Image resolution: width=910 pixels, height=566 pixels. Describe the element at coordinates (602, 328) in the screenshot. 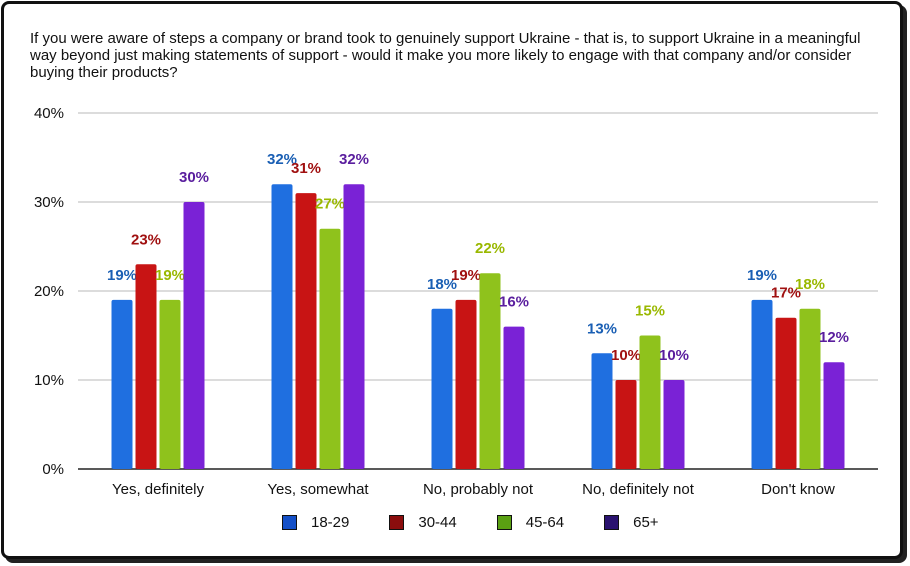

I see `data-label: 13%` at that location.